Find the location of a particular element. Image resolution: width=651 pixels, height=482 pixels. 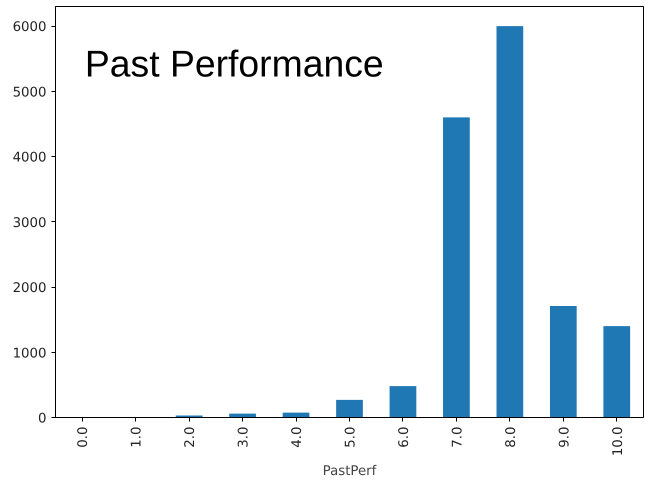

y-tick-label: 3000 is located at coordinates (29, 223).